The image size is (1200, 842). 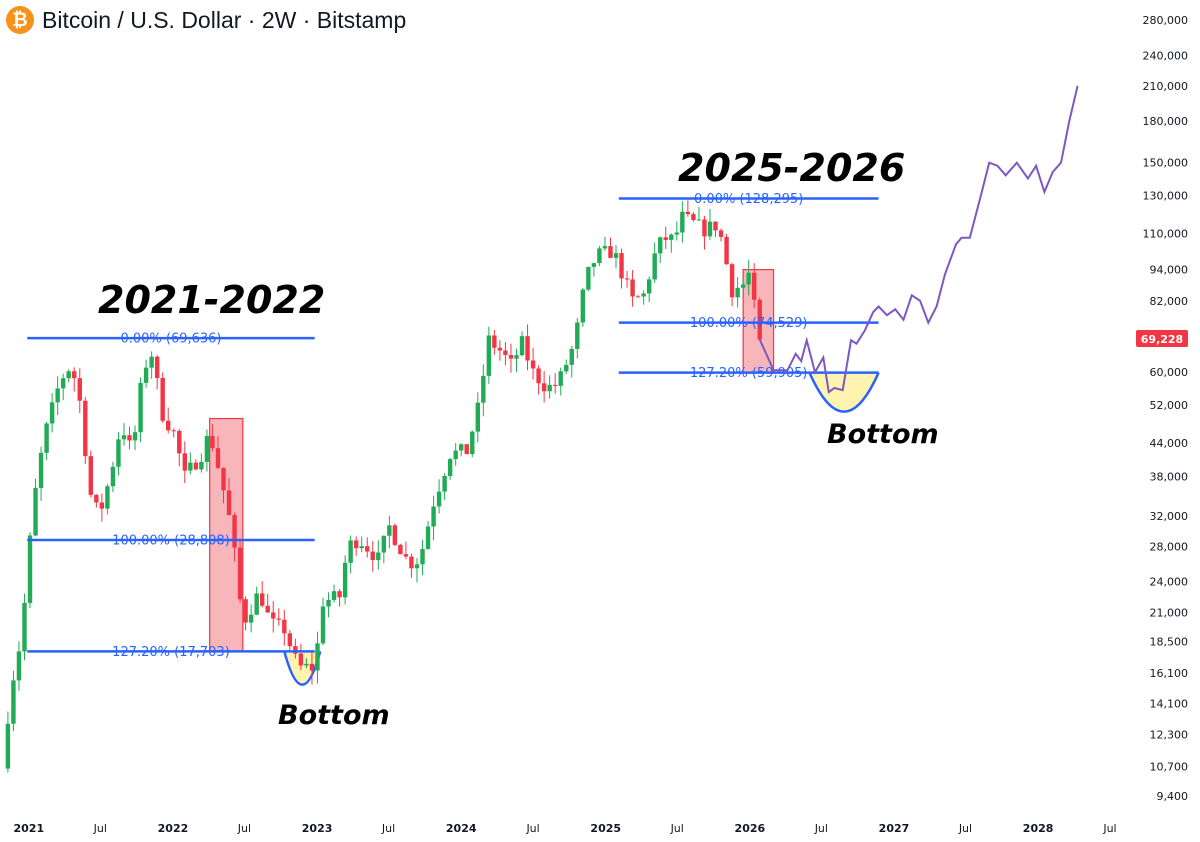 I want to click on price-tick-label: 18,500, so click(x=1169, y=641).